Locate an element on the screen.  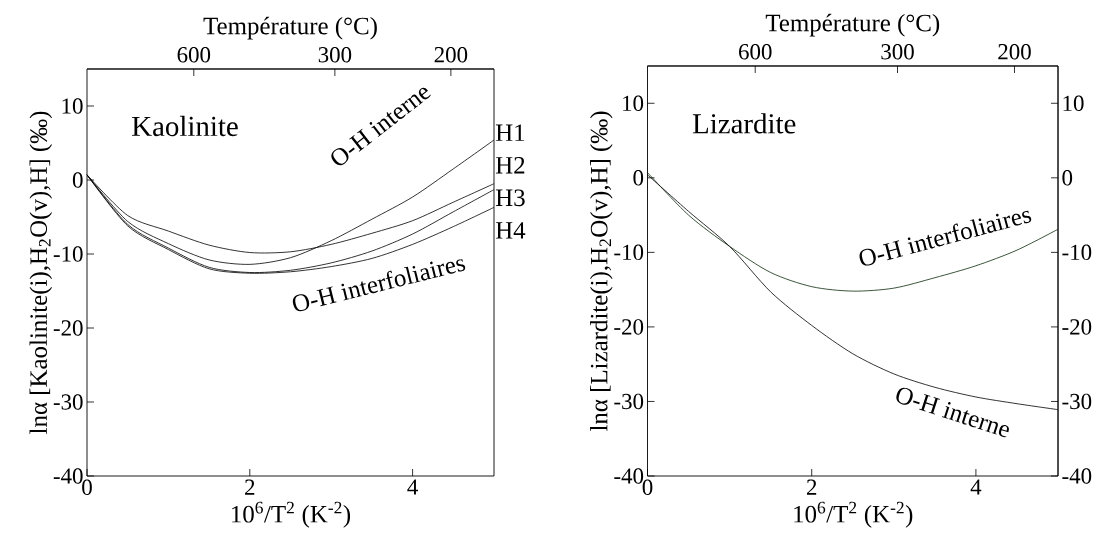
series-label: H2 is located at coordinates (510, 165).